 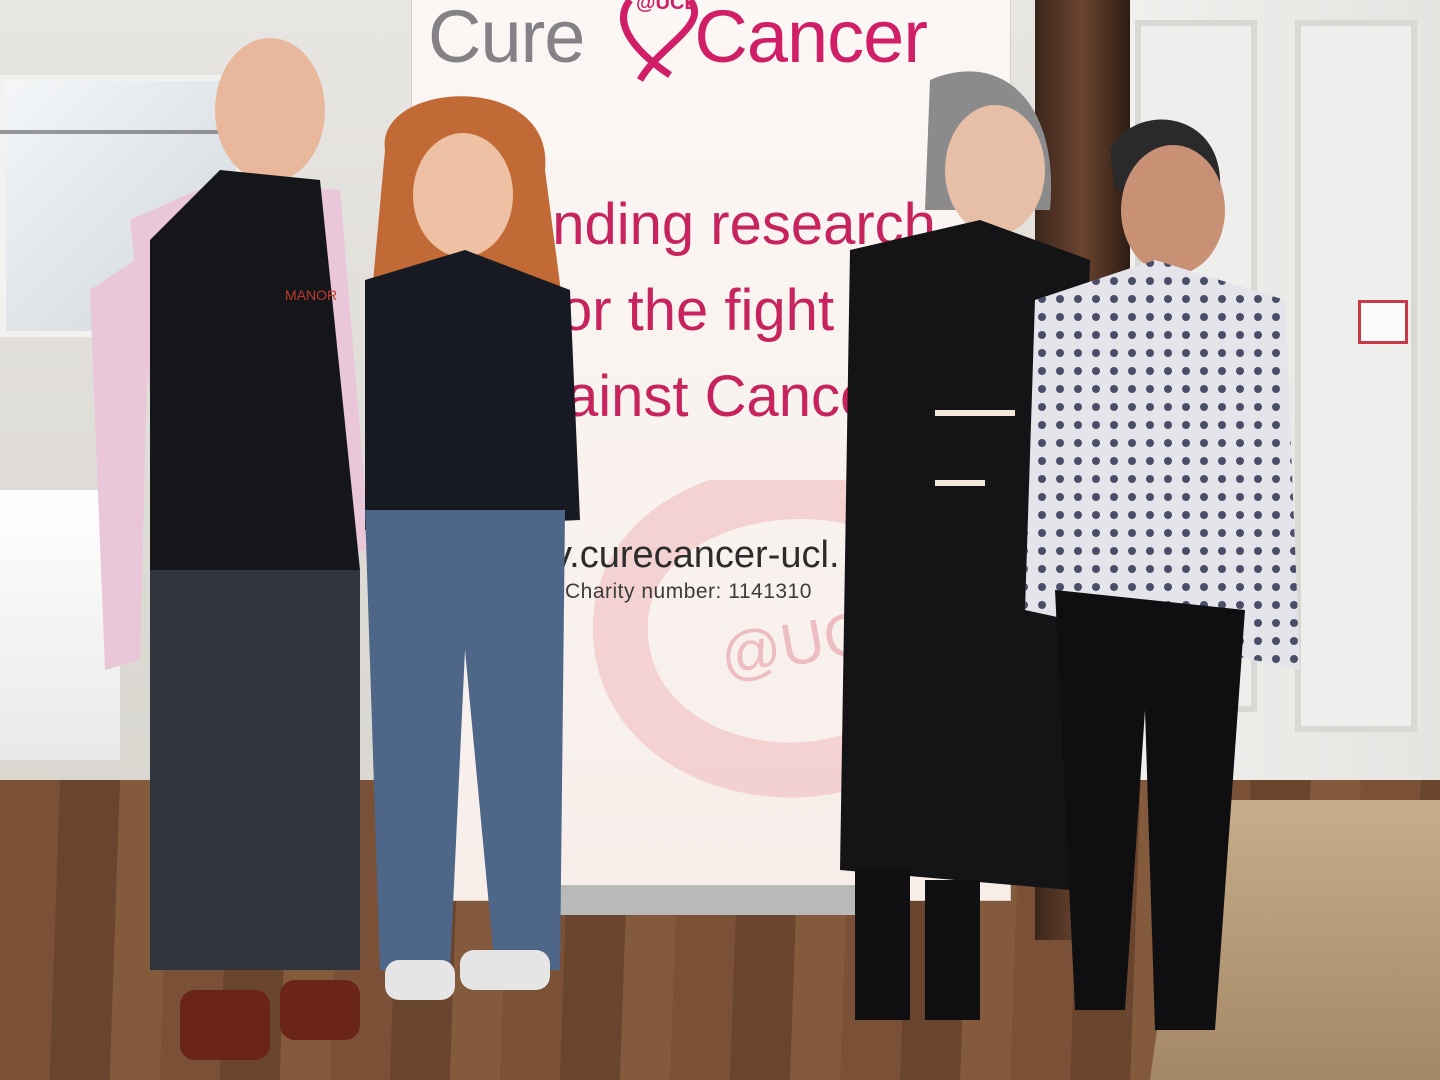 What do you see at coordinates (666, 7) in the screenshot?
I see `logo-ucl: @UCL` at bounding box center [666, 7].